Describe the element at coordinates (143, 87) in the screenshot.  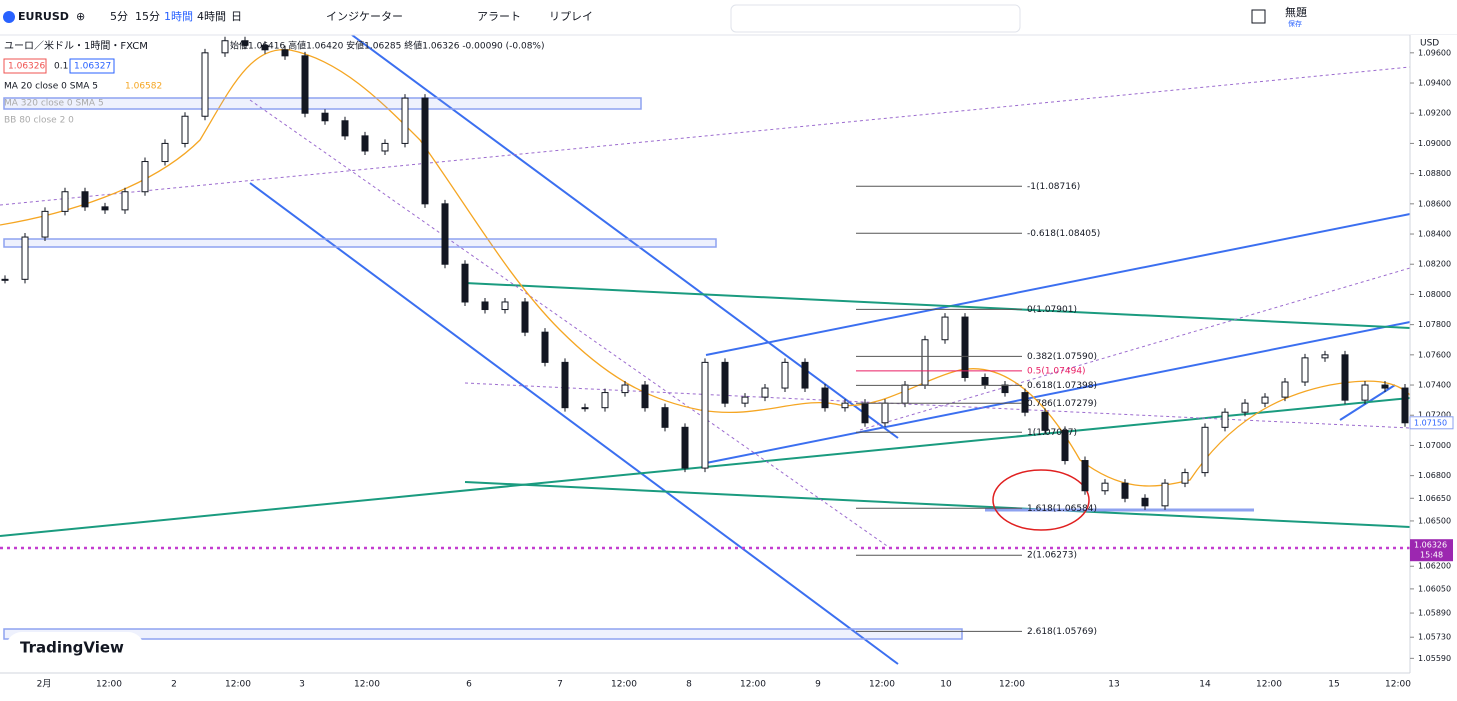
I see `ma20-value: 1.06582` at that location.